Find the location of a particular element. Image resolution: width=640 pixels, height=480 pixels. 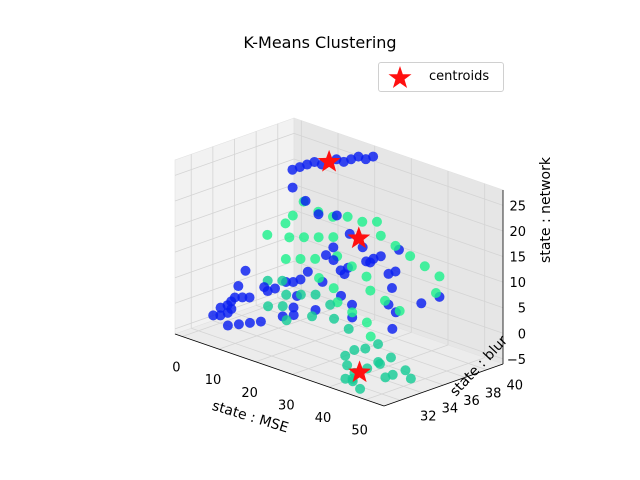

x-tick-label: 40 is located at coordinates (323, 418).